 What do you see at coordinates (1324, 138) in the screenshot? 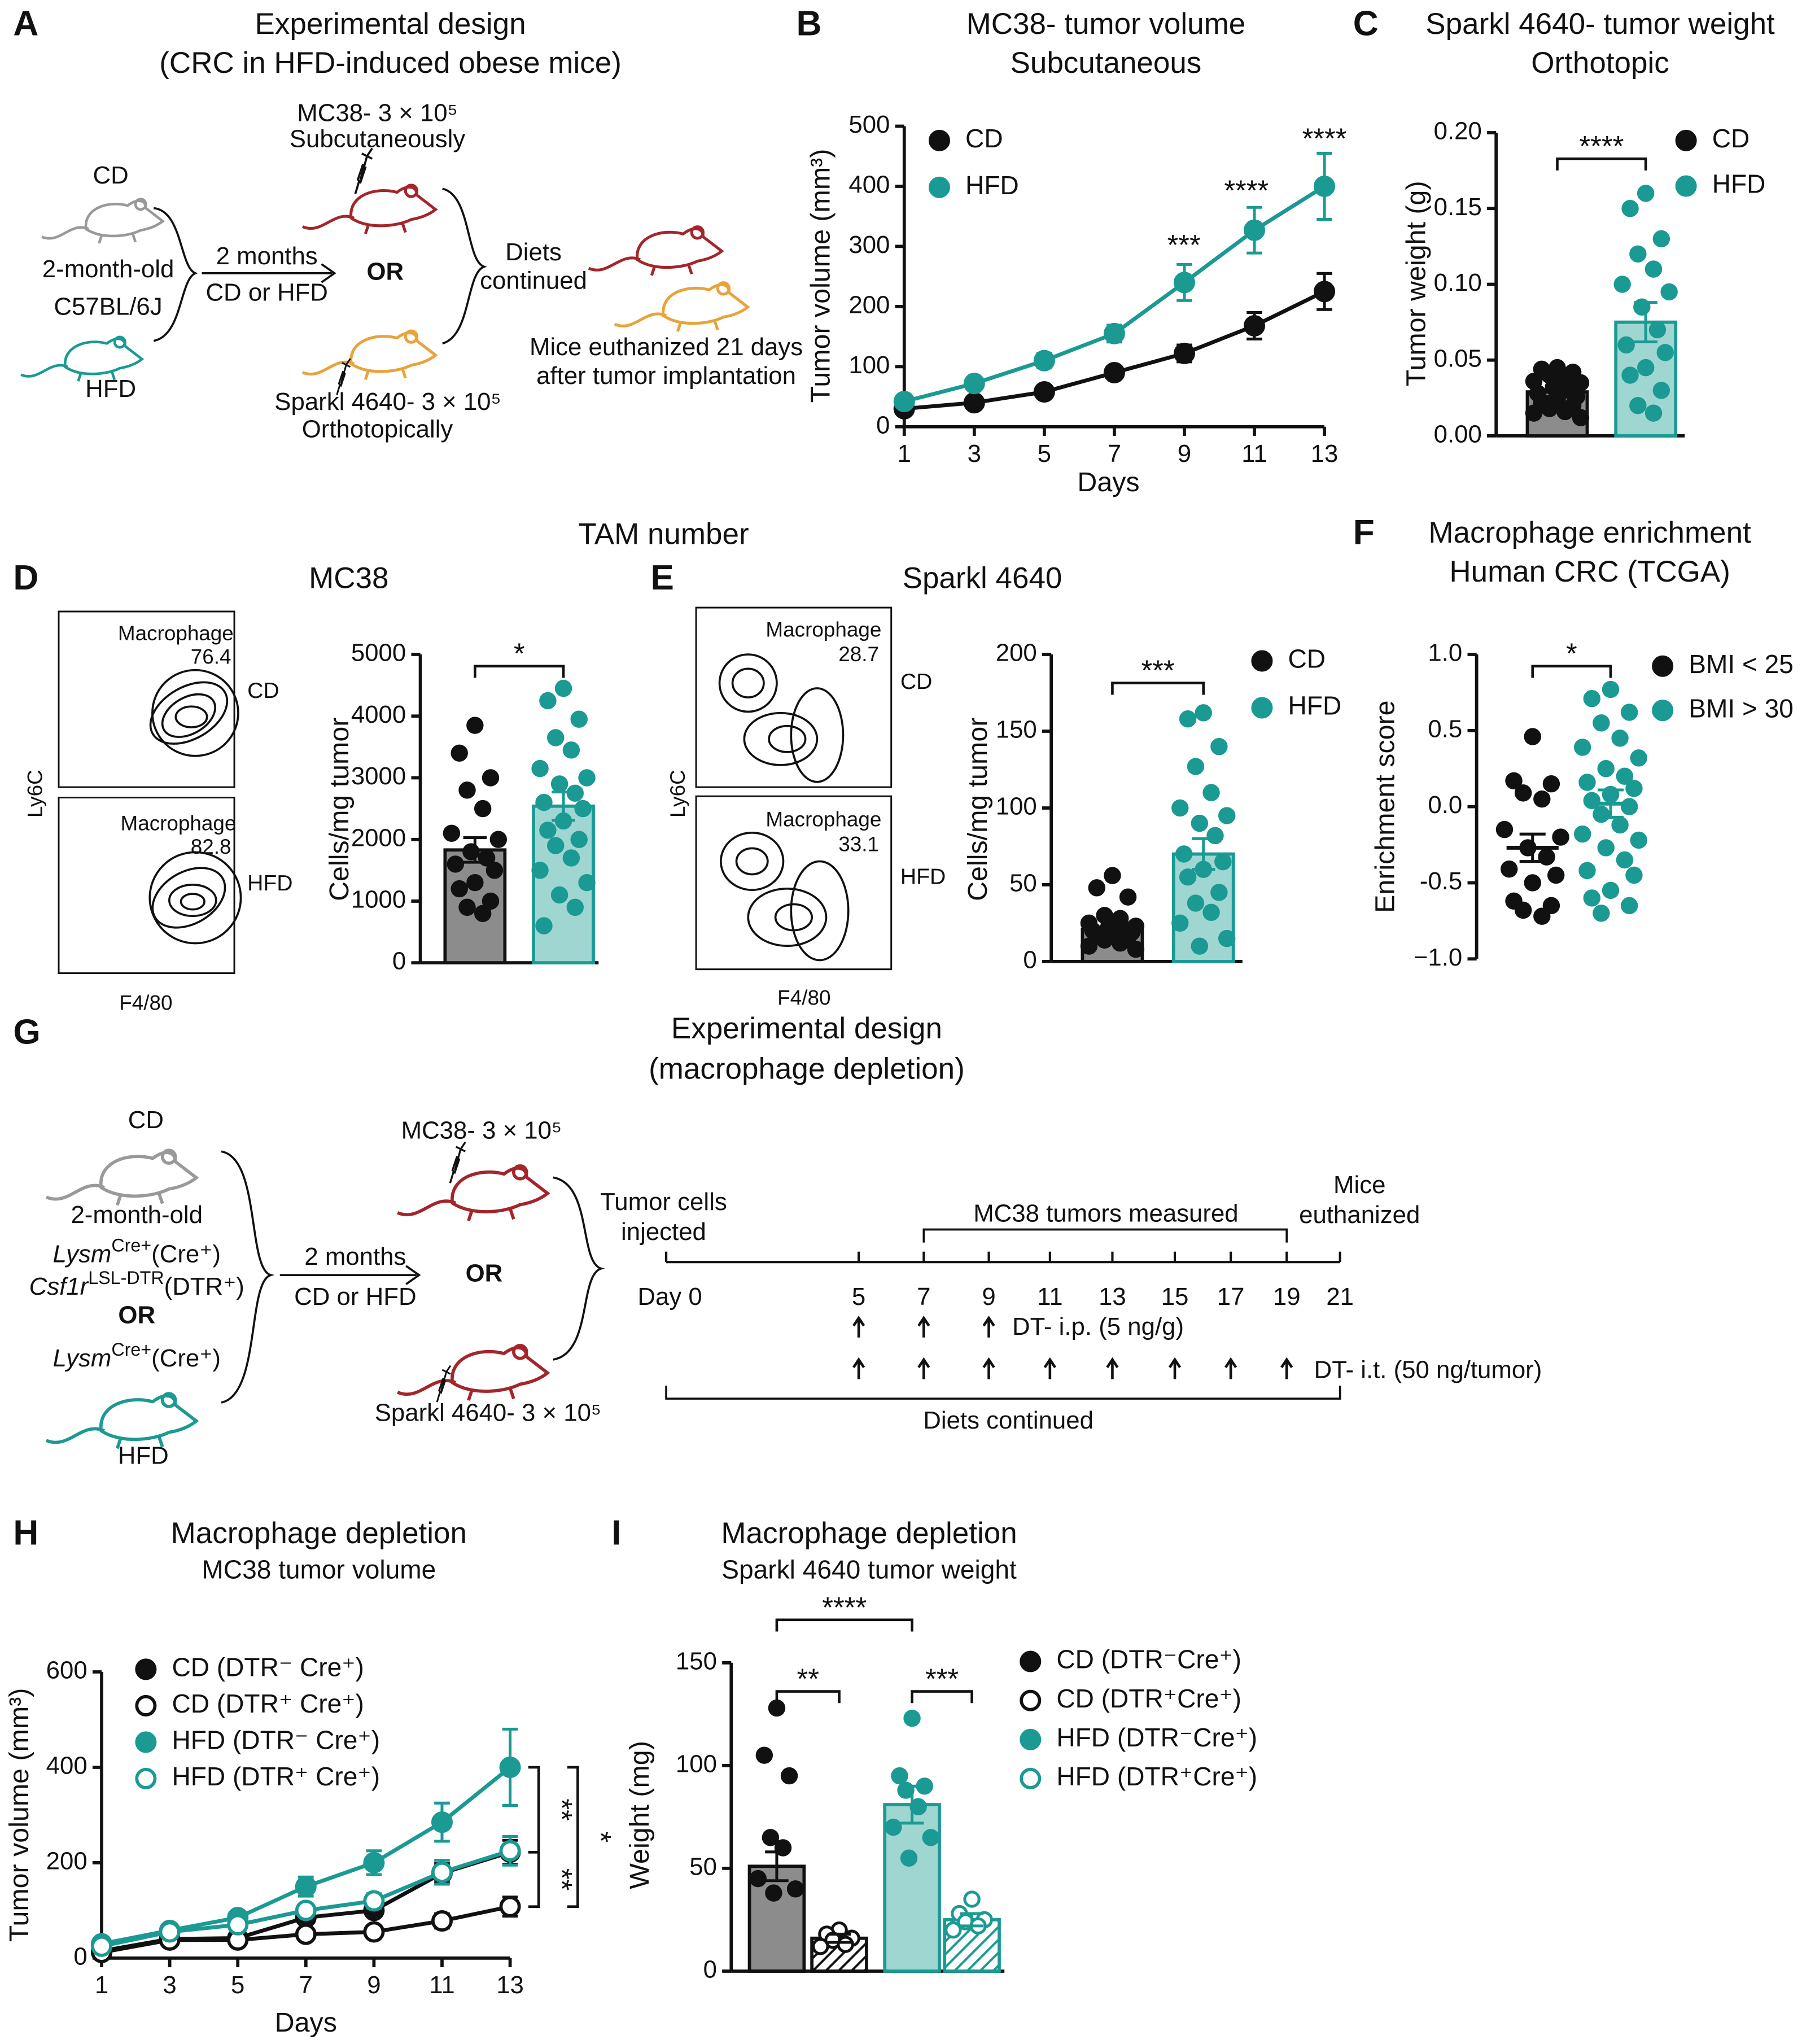
I see `significance-label: ****` at bounding box center [1324, 138].